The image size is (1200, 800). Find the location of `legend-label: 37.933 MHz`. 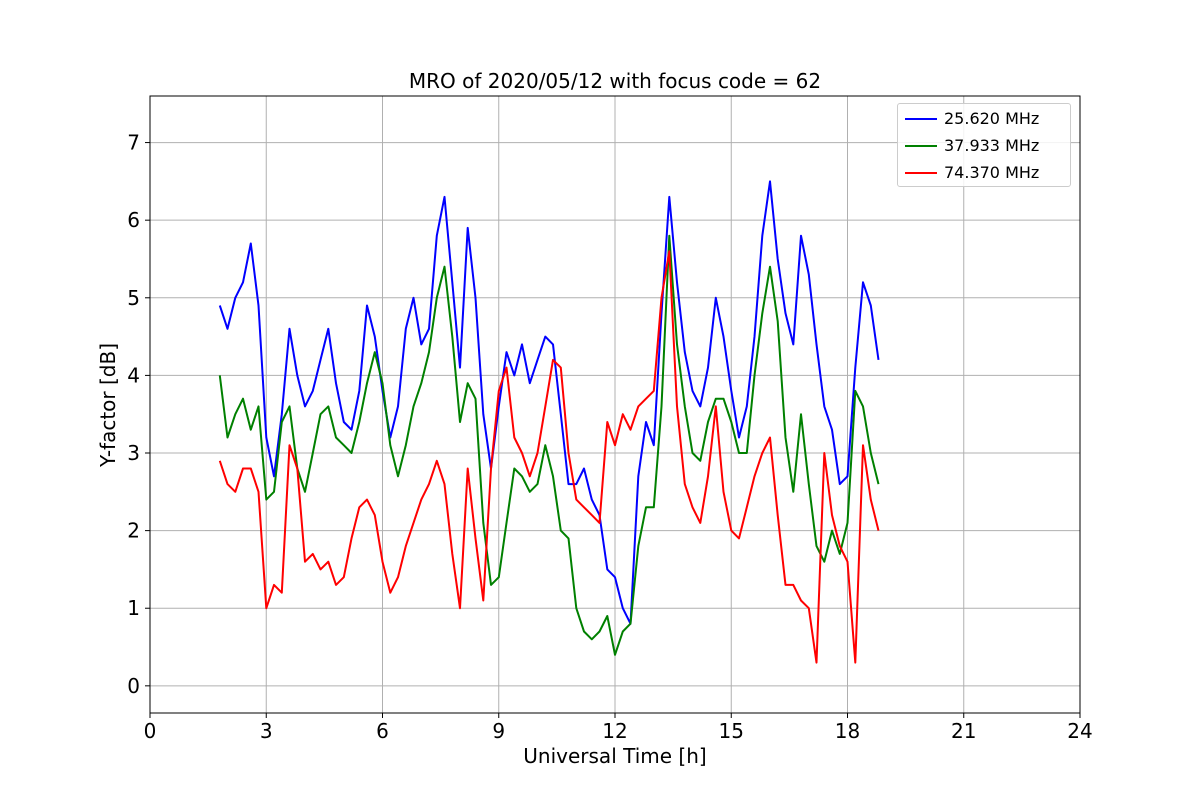

legend-label: 37.933 MHz is located at coordinates (992, 145).